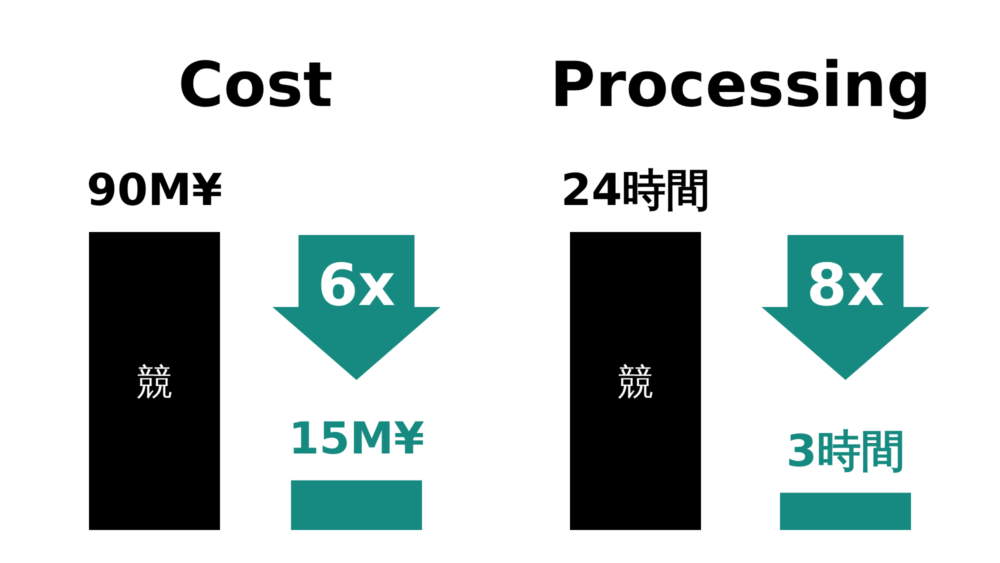  I want to click on data-label: 24時間, so click(635, 190).